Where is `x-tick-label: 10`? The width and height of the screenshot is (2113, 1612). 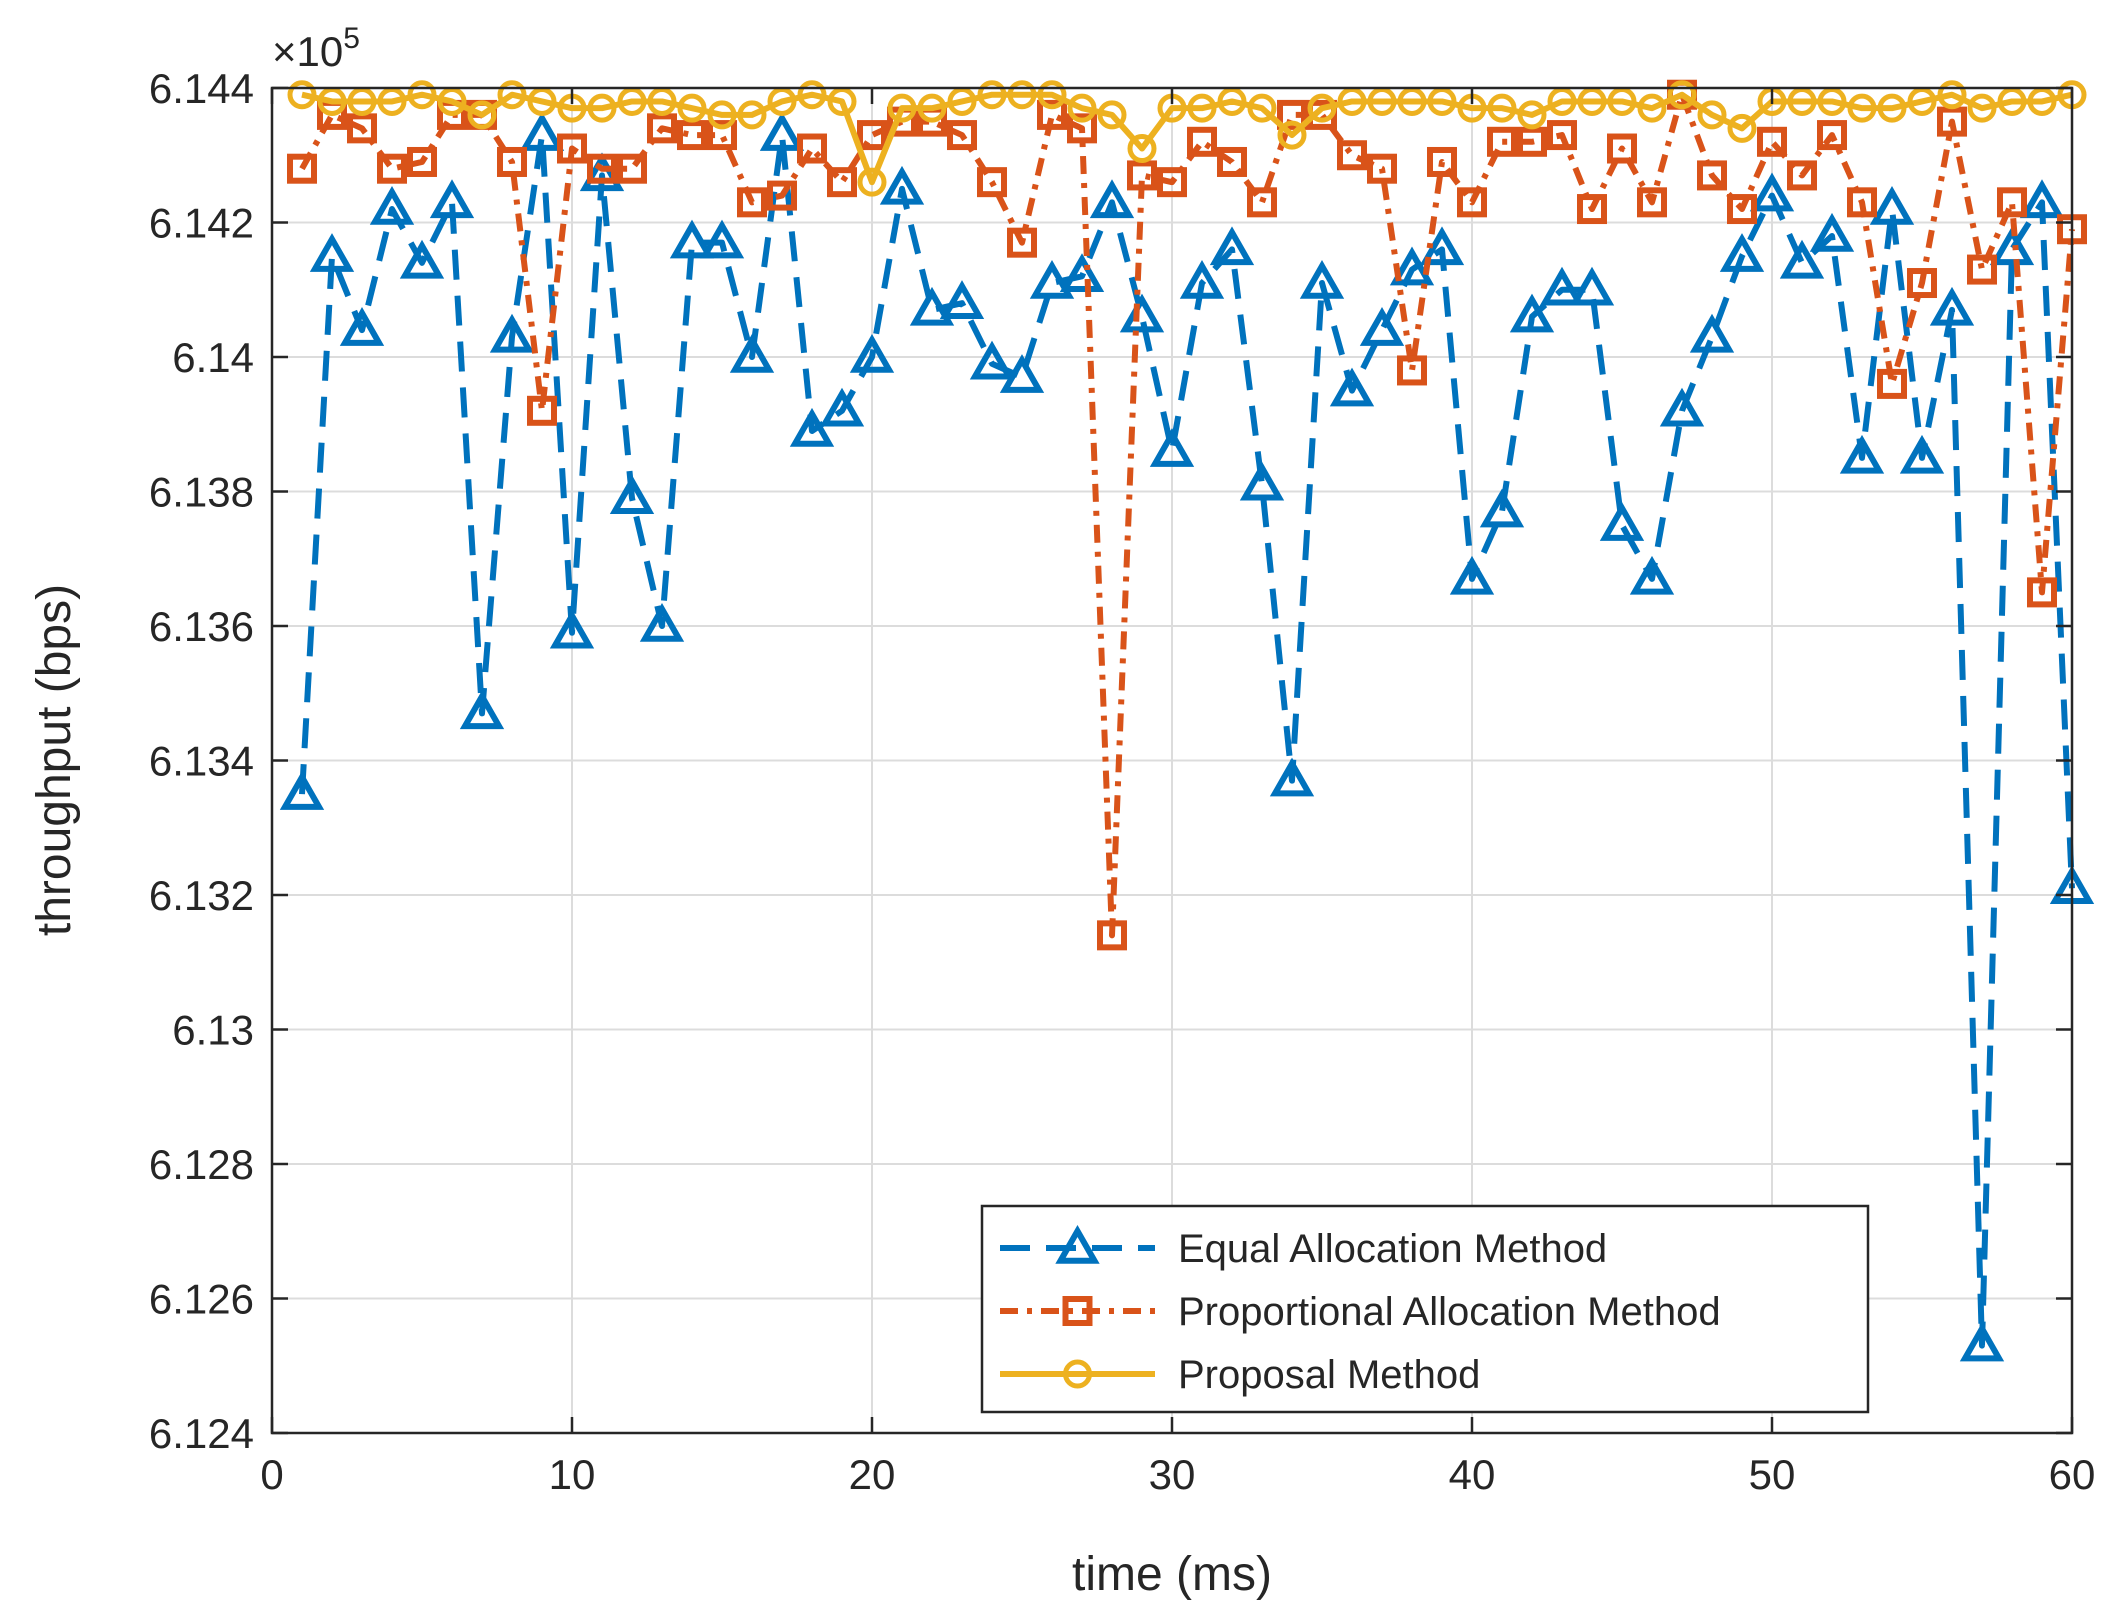
x-tick-label: 10 is located at coordinates (572, 1474).